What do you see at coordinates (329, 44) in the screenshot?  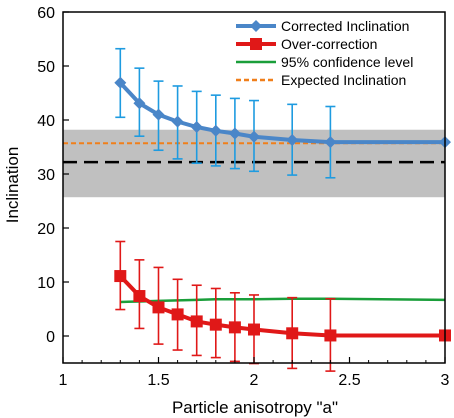 I see `legend-label: Over-correction` at bounding box center [329, 44].